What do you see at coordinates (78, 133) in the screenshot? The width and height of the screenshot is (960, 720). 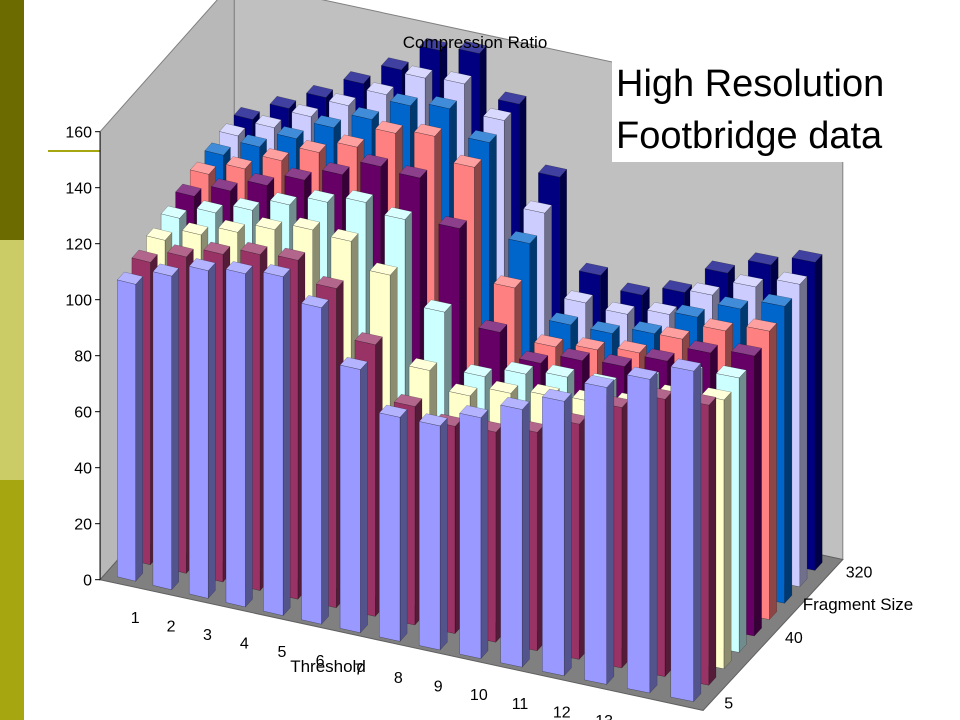 I see `y-tick-label: 160` at bounding box center [78, 133].